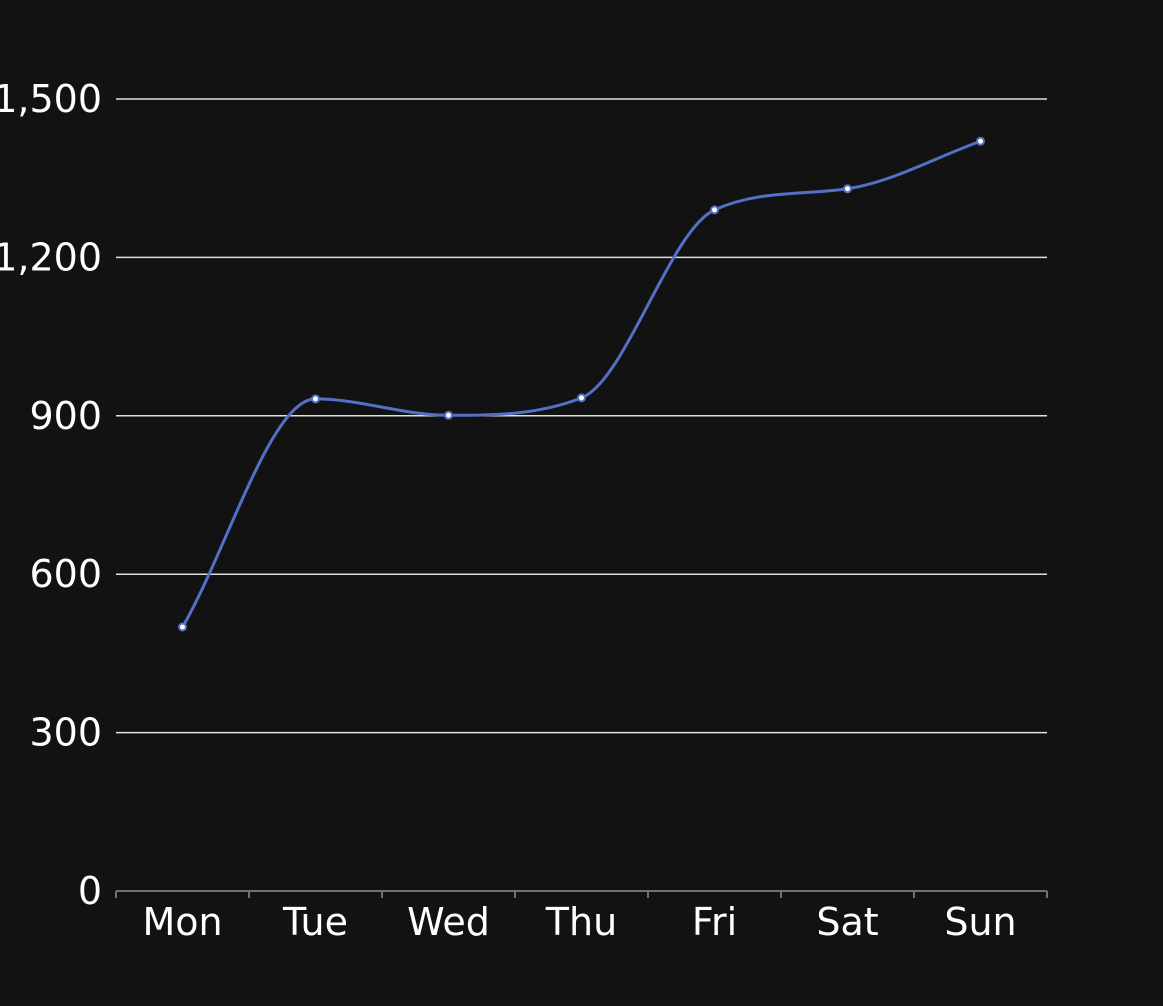  I want to click on x-tick-label: Fri, so click(714, 922).